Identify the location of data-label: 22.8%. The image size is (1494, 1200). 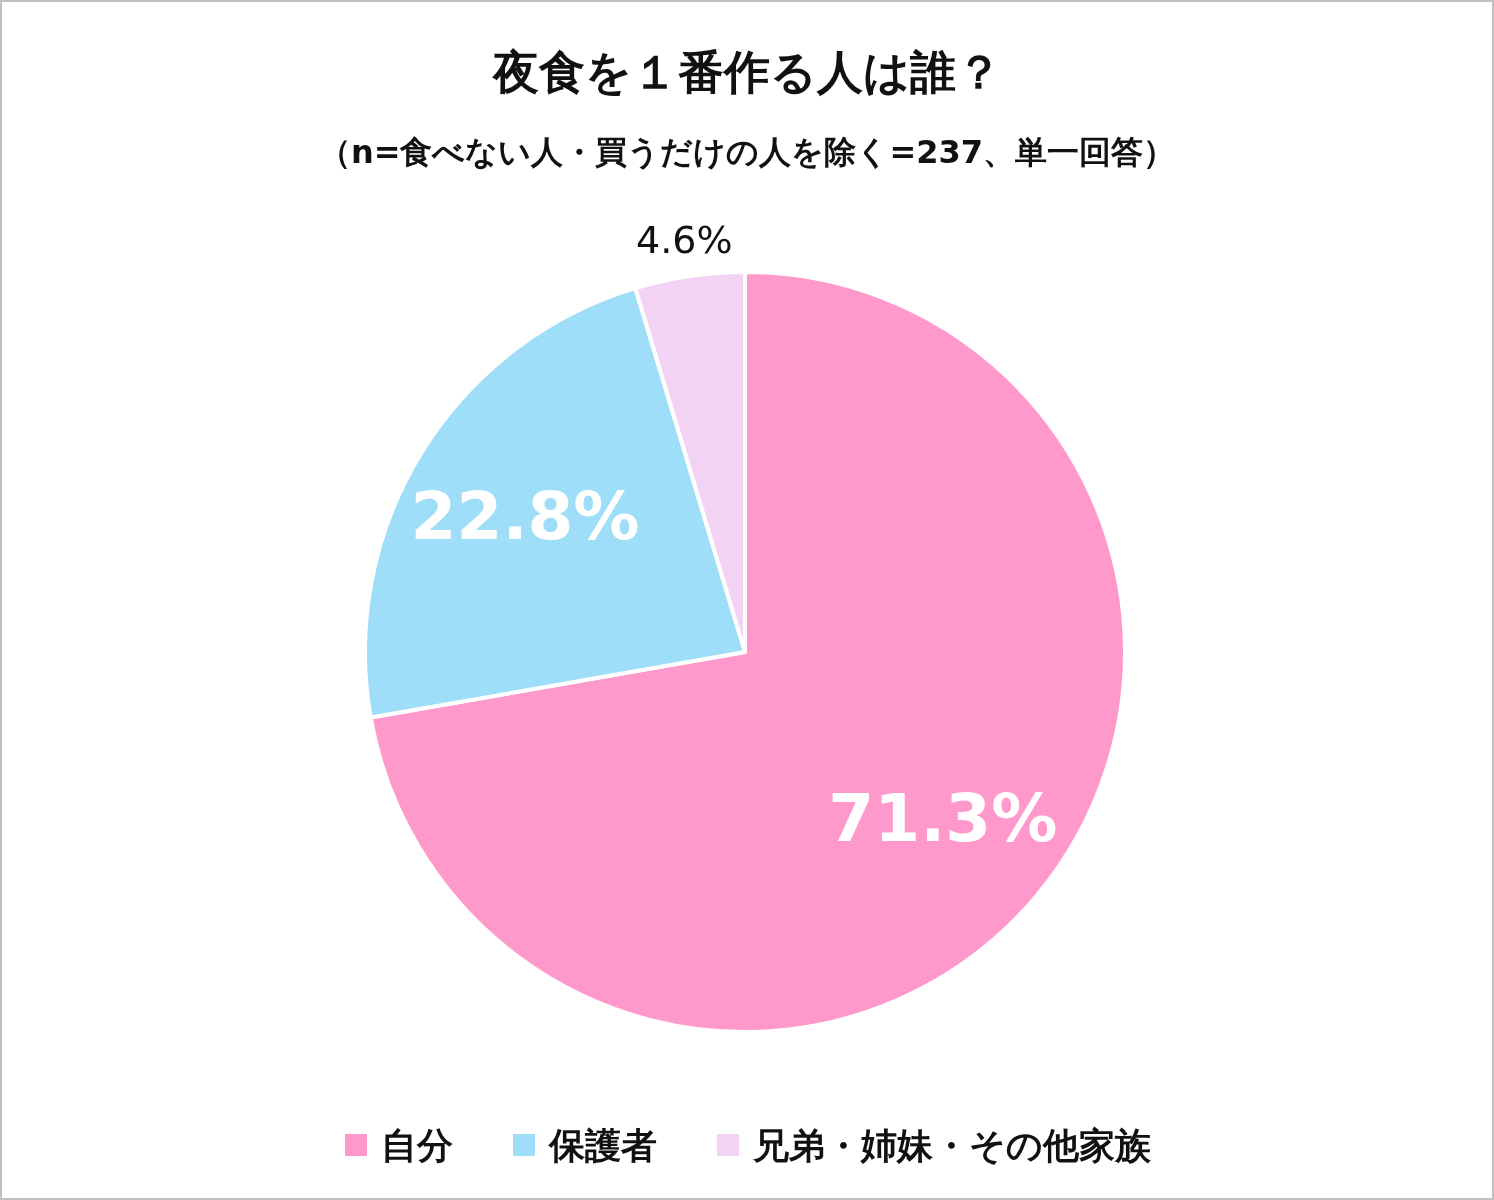
(525, 516).